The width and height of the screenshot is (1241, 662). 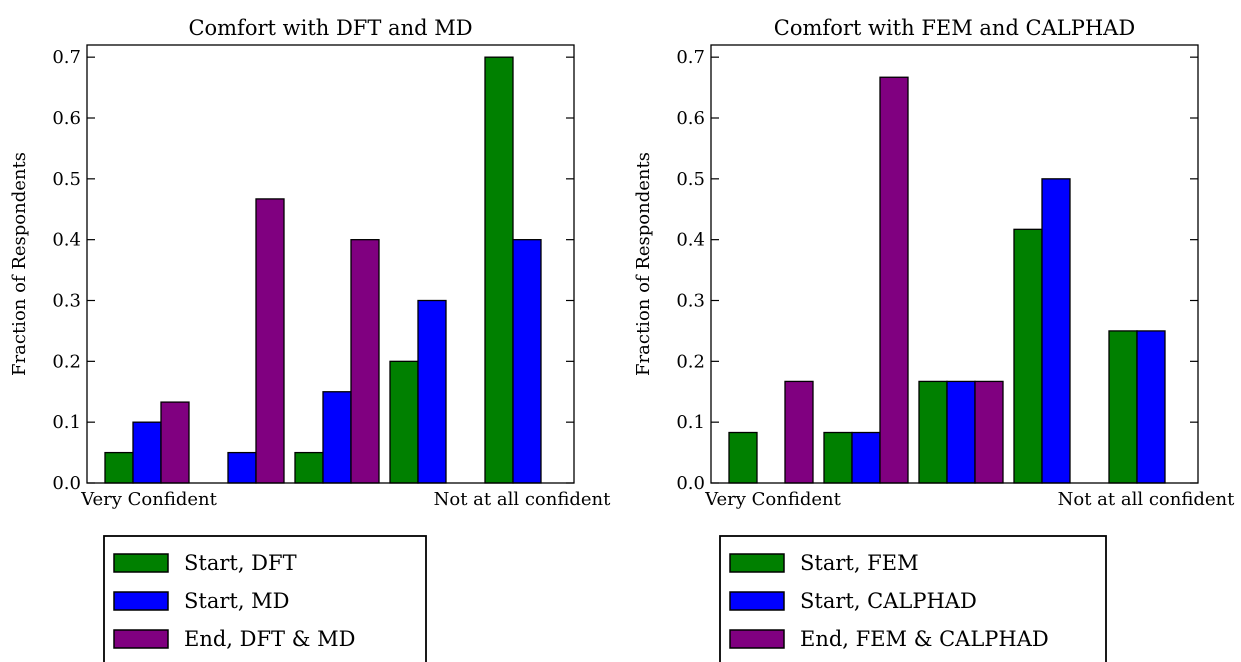 What do you see at coordinates (269, 639) in the screenshot?
I see `legend-entry-3: End, DFT & MD` at bounding box center [269, 639].